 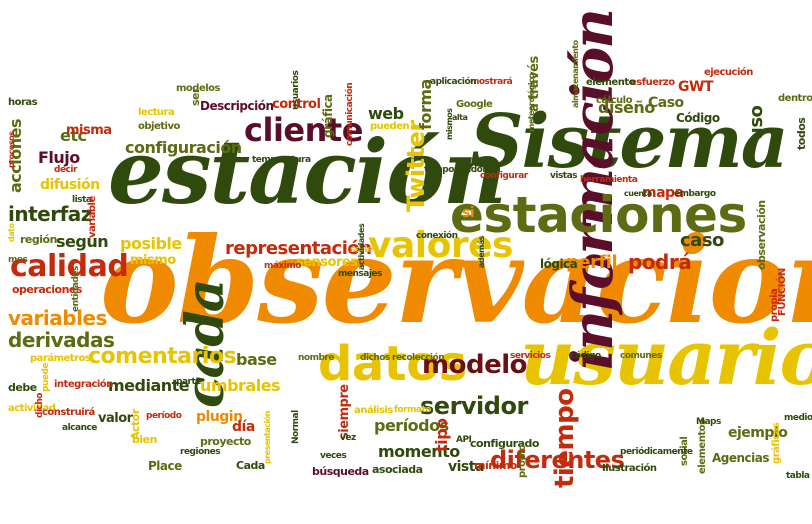 What do you see at coordinates (695, 194) in the screenshot?
I see `cloud-word: embargo` at bounding box center [695, 194].